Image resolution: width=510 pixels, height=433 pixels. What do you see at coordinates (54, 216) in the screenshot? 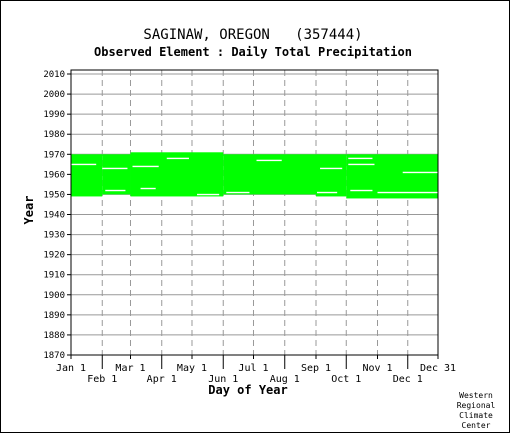
I see `y-tick-label: 1940` at bounding box center [54, 216].